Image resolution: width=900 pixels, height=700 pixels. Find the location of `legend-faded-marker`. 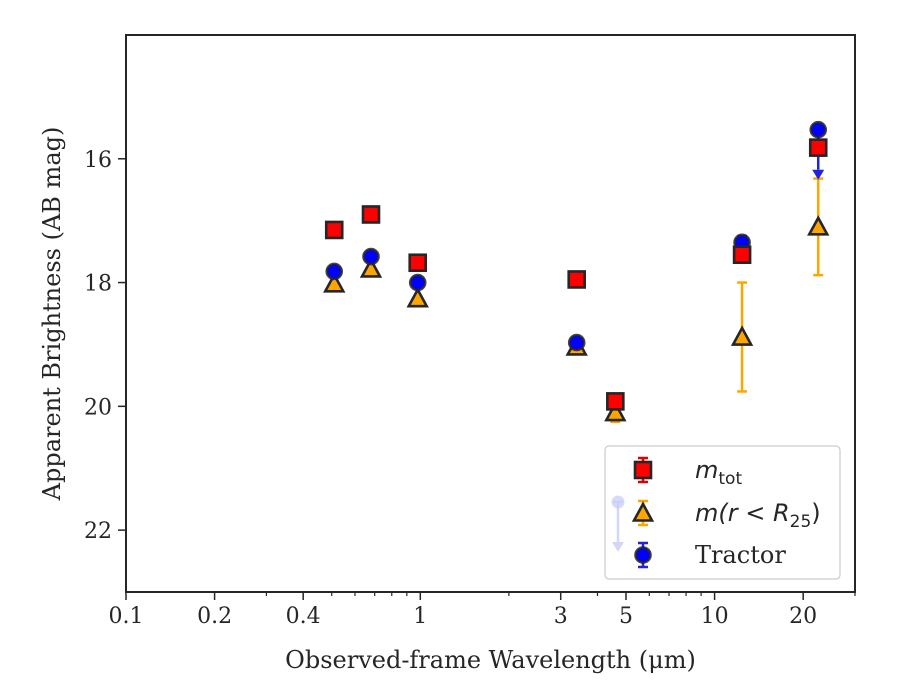

legend-faded-marker is located at coordinates (618, 502).